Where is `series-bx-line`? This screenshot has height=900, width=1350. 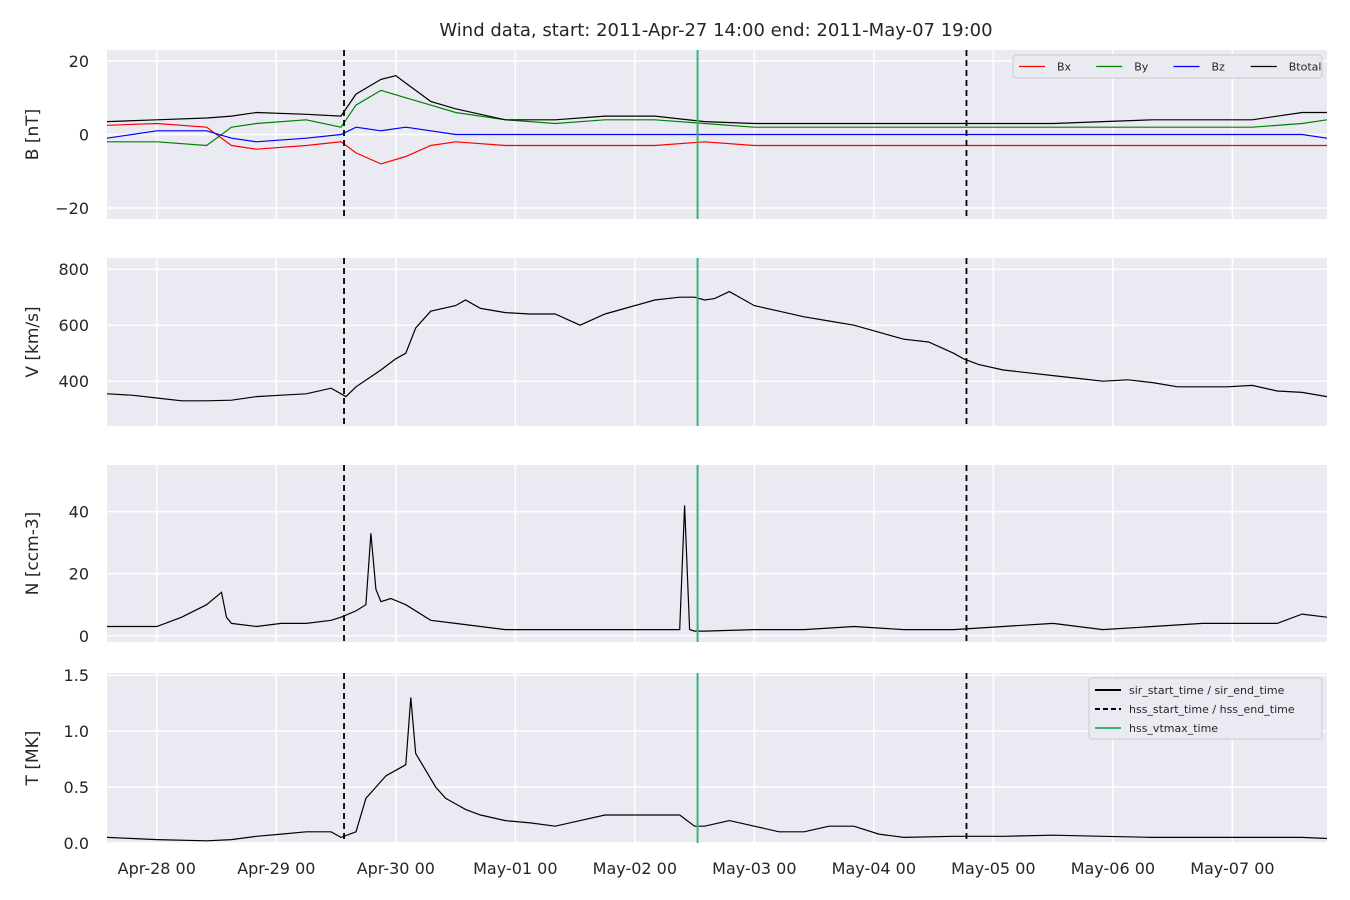 series-bx-line is located at coordinates (717, 143).